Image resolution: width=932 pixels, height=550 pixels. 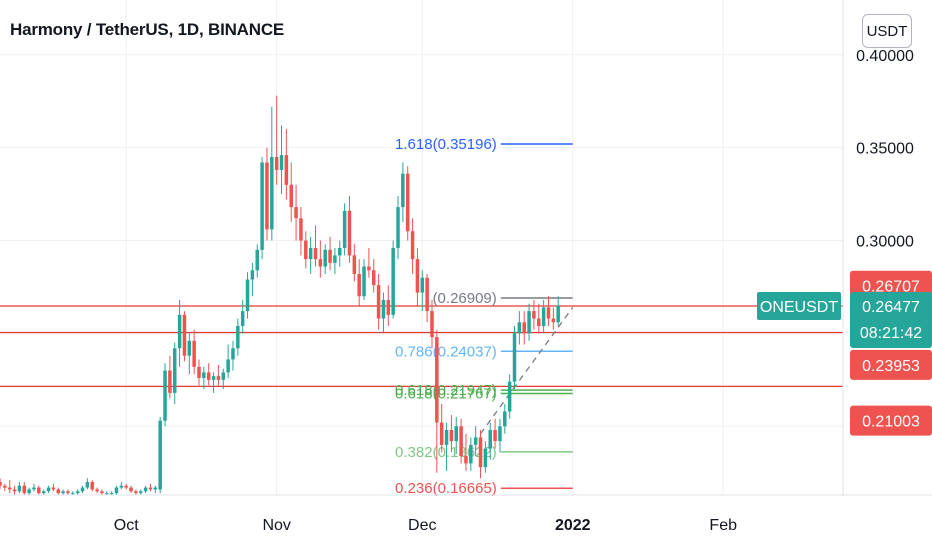 I want to click on price-label-text: 0.26477, so click(x=891, y=307).